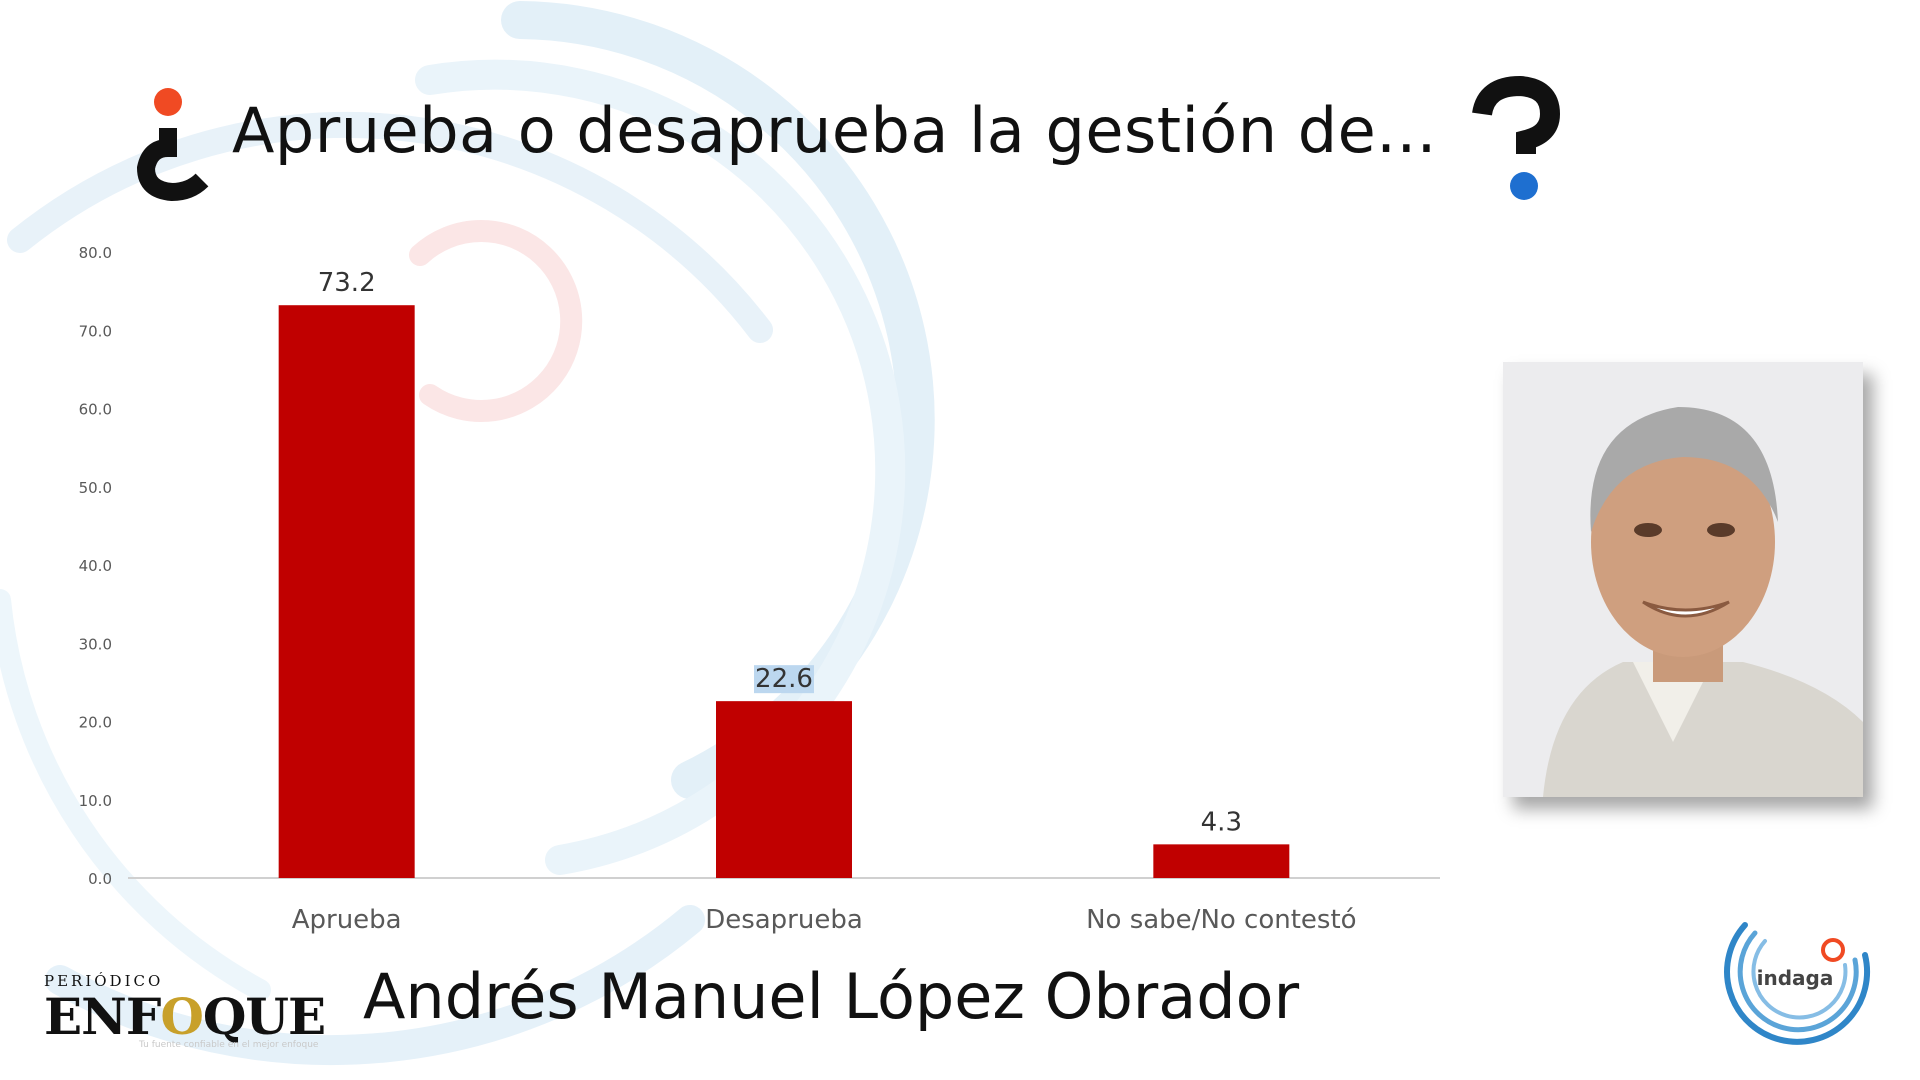 The image size is (1920, 1080). What do you see at coordinates (1221, 920) in the screenshot?
I see `x-tick-label-3: No sabe/No contestó` at bounding box center [1221, 920].